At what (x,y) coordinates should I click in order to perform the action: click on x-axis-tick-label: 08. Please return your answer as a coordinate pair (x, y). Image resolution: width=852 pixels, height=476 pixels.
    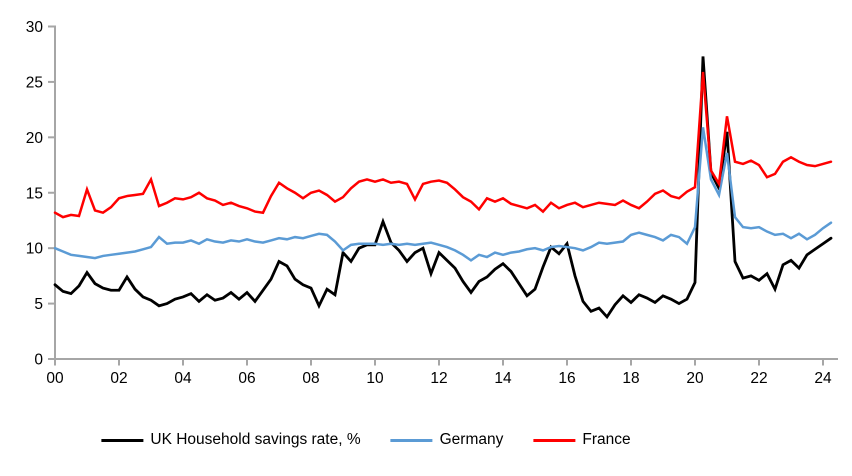
    Looking at the image, I should click on (310, 378).